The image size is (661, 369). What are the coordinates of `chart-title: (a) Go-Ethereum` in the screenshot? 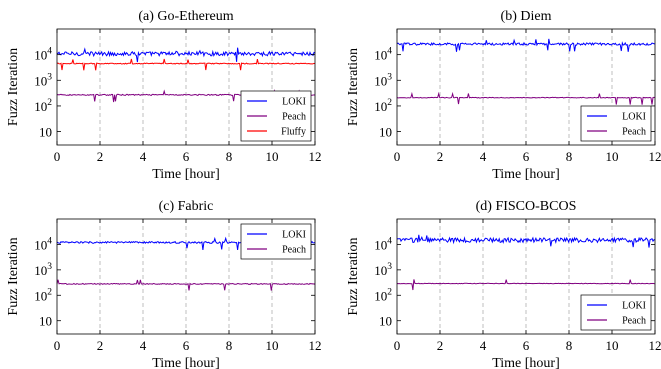 It's located at (185, 16).